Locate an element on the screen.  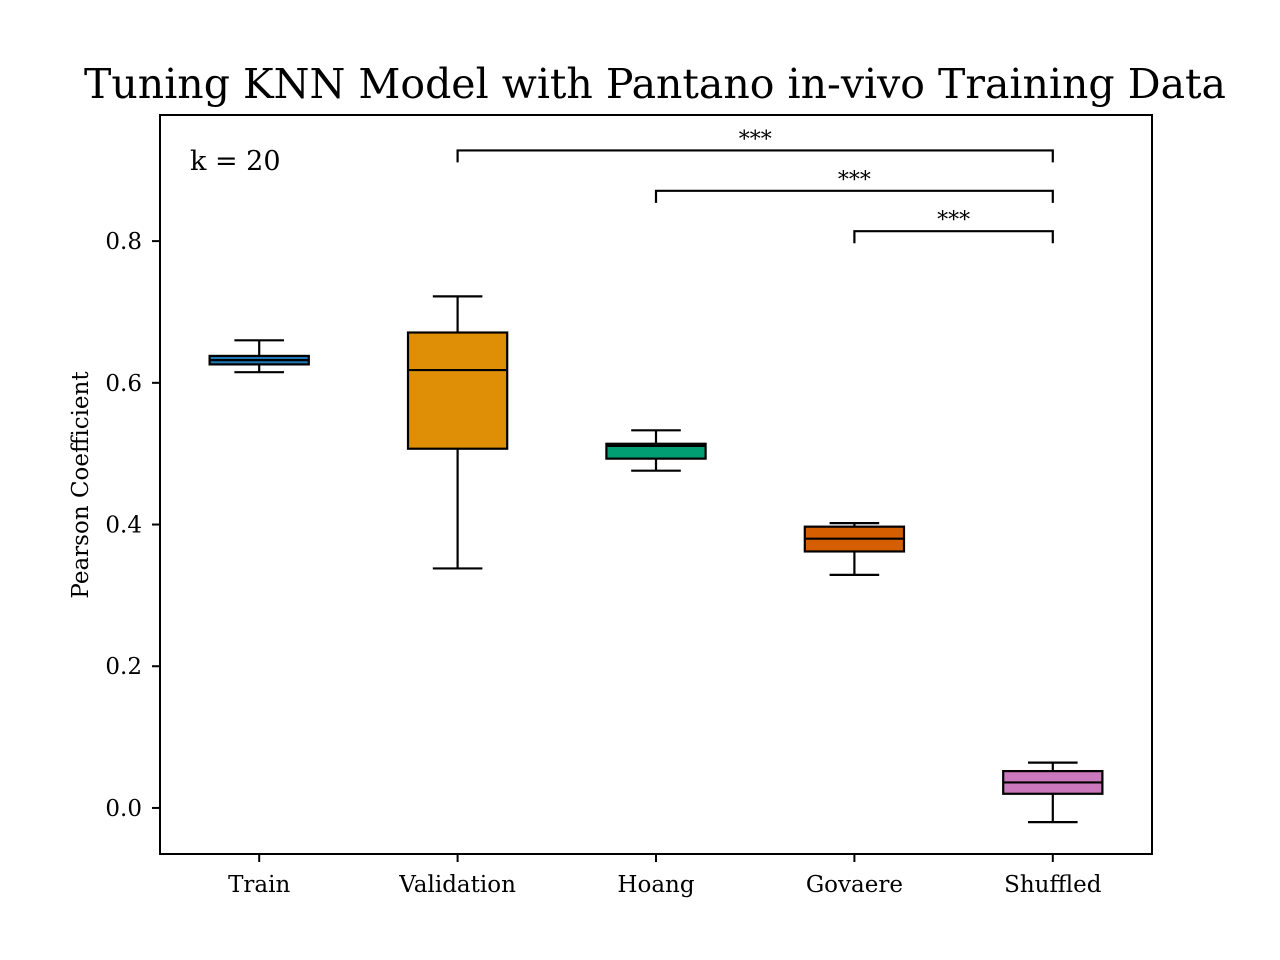
box-hoang is located at coordinates (656, 450).